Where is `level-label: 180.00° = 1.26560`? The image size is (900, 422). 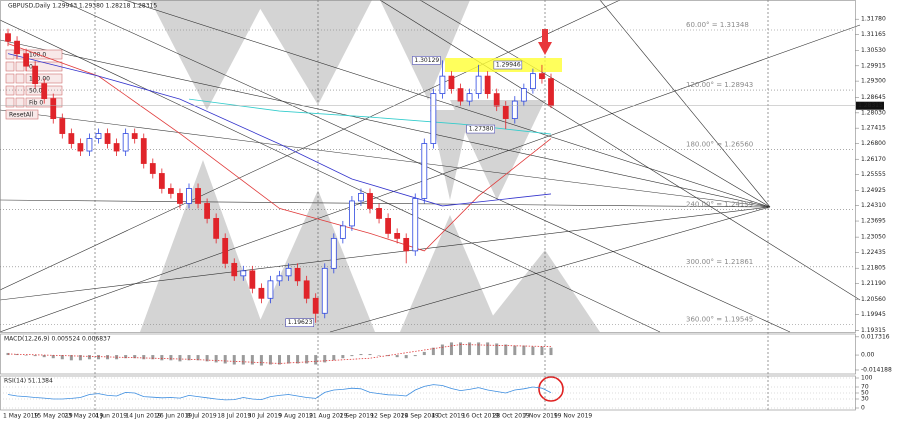 level-label: 180.00° = 1.26560 is located at coordinates (719, 145).